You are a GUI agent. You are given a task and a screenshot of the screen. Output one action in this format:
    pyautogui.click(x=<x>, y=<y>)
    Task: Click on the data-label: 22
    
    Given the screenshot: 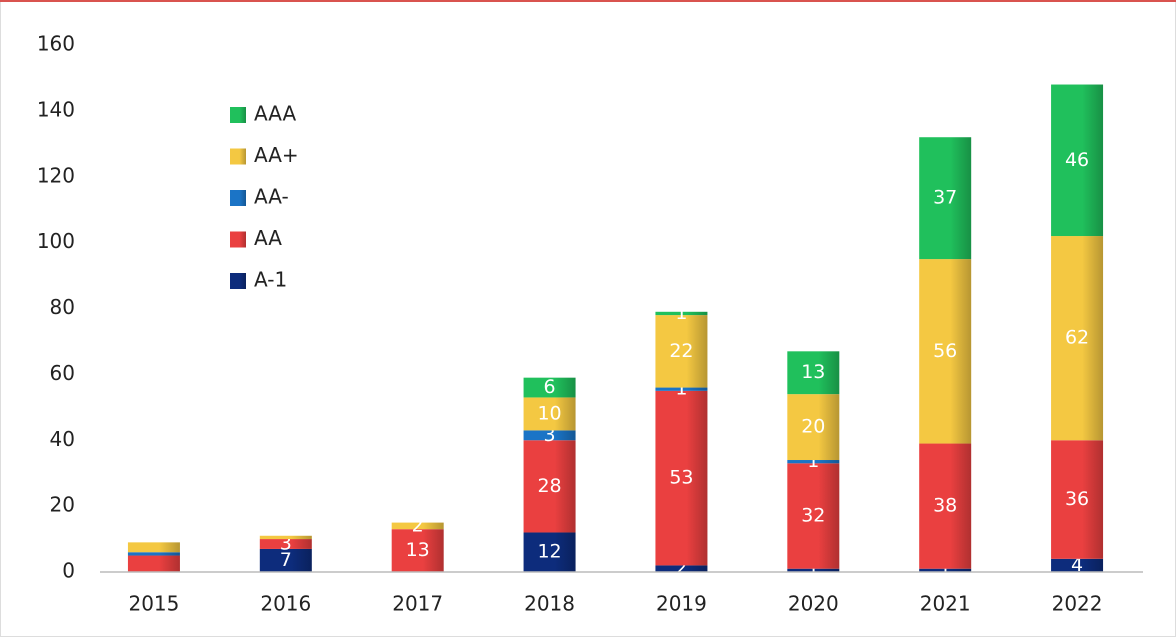 What is the action you would take?
    pyautogui.click(x=681, y=351)
    